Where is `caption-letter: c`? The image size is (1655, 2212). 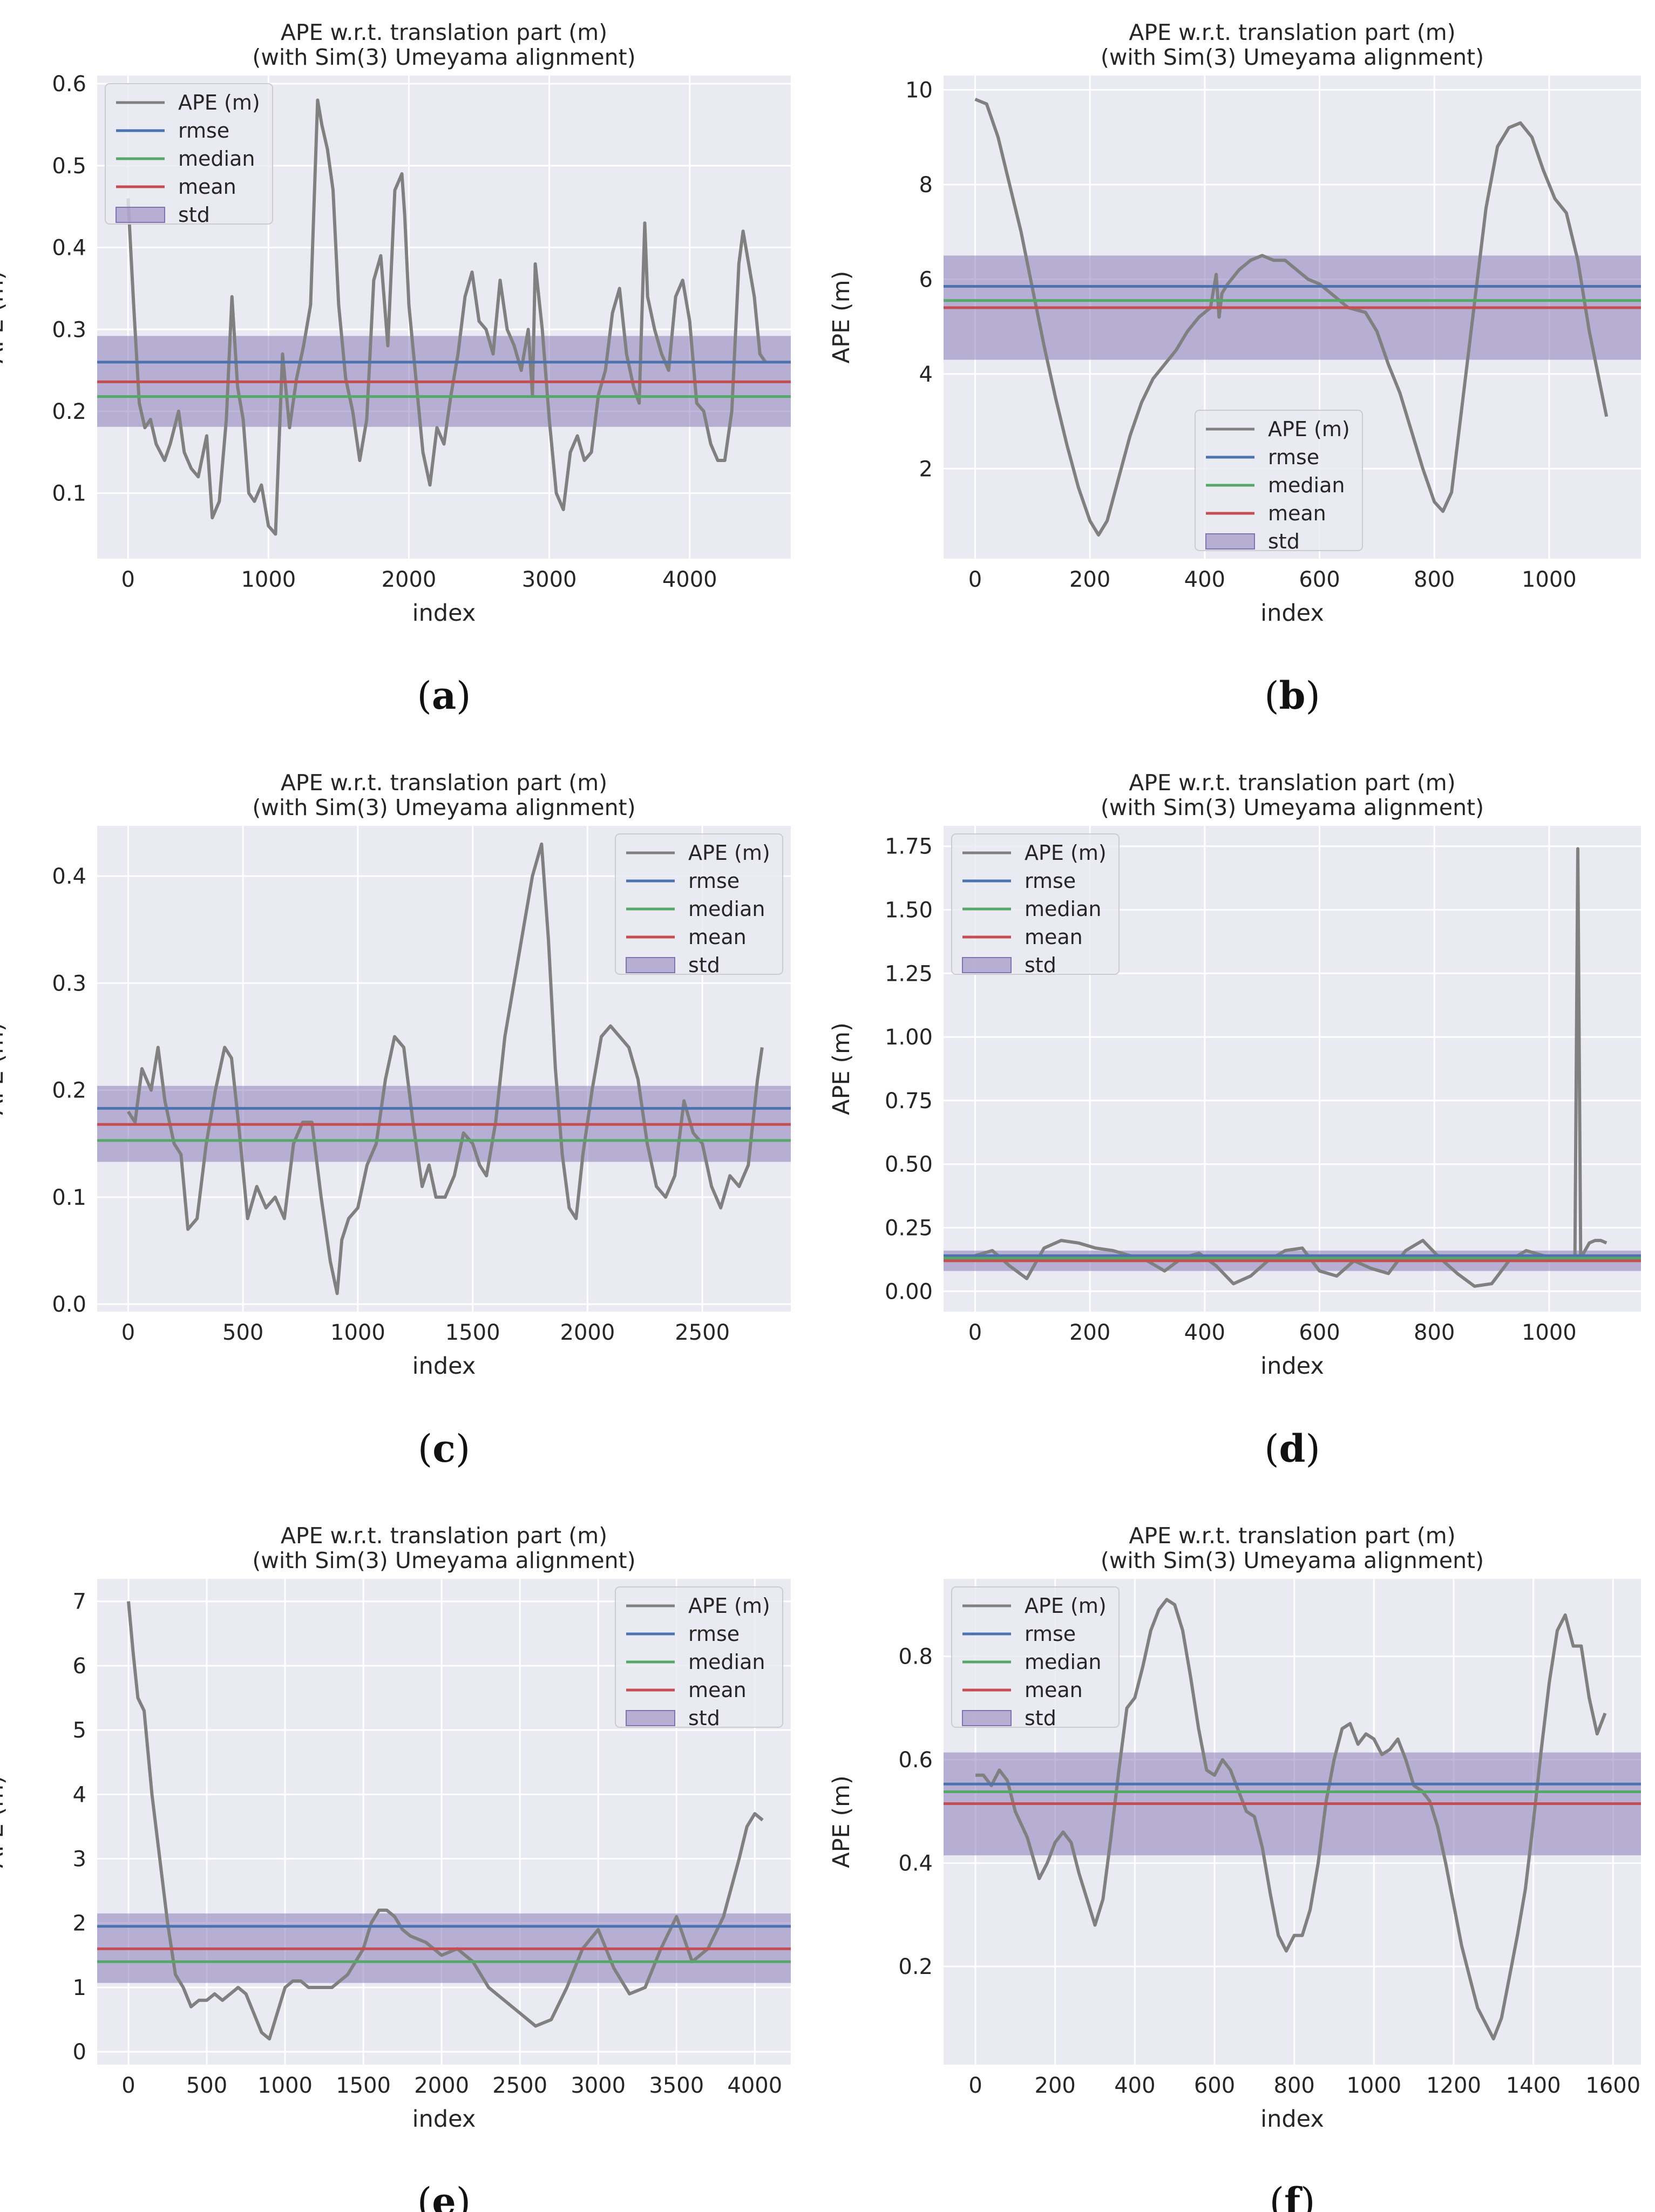 caption-letter: c is located at coordinates (444, 1448).